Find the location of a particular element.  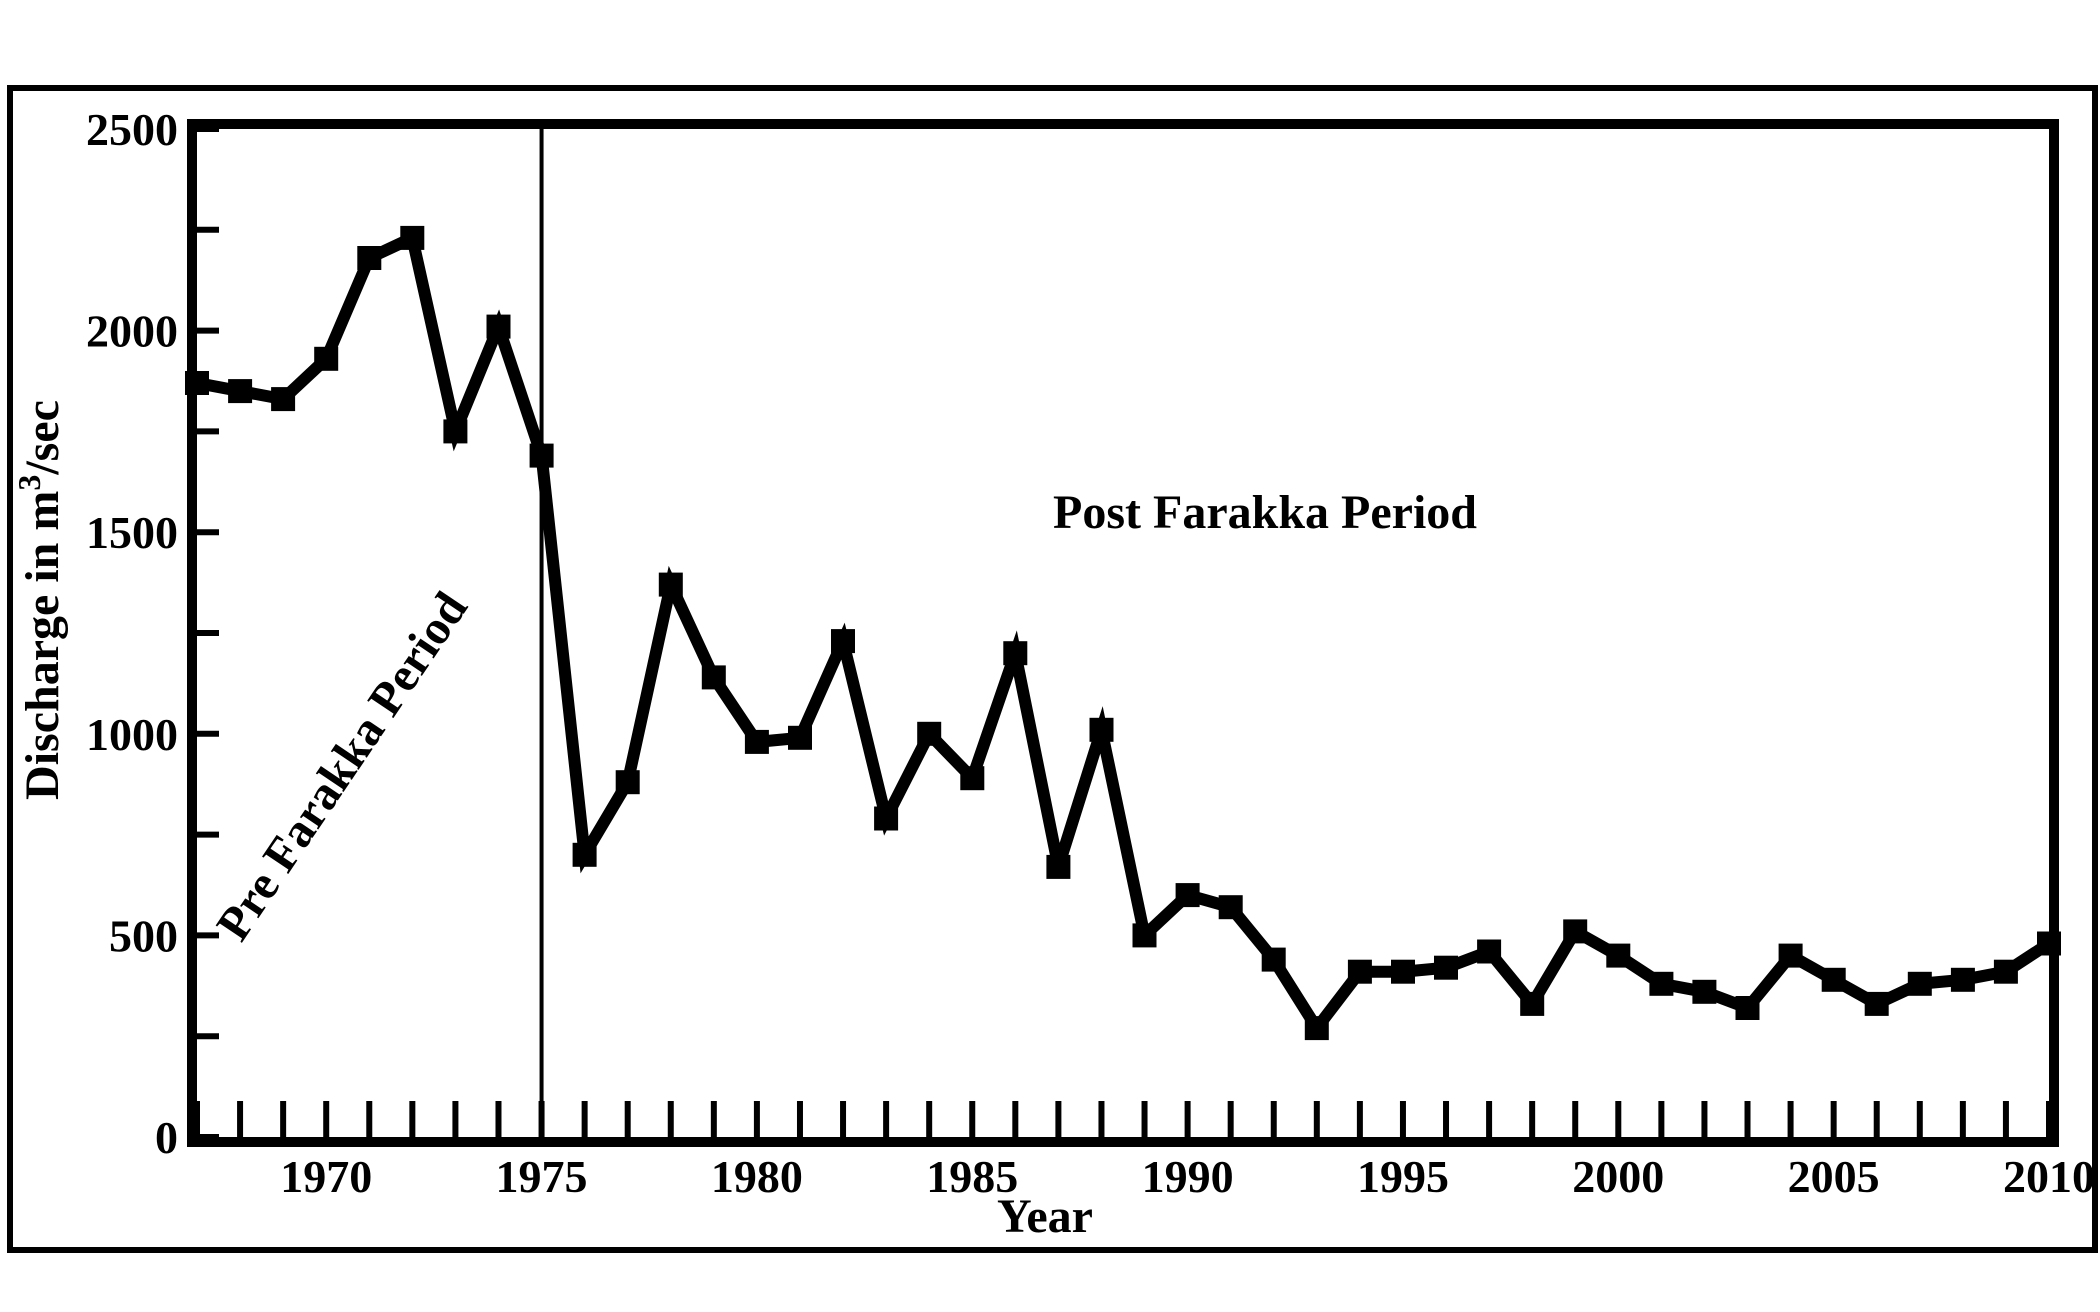

data-point-1967 is located at coordinates (197, 383).